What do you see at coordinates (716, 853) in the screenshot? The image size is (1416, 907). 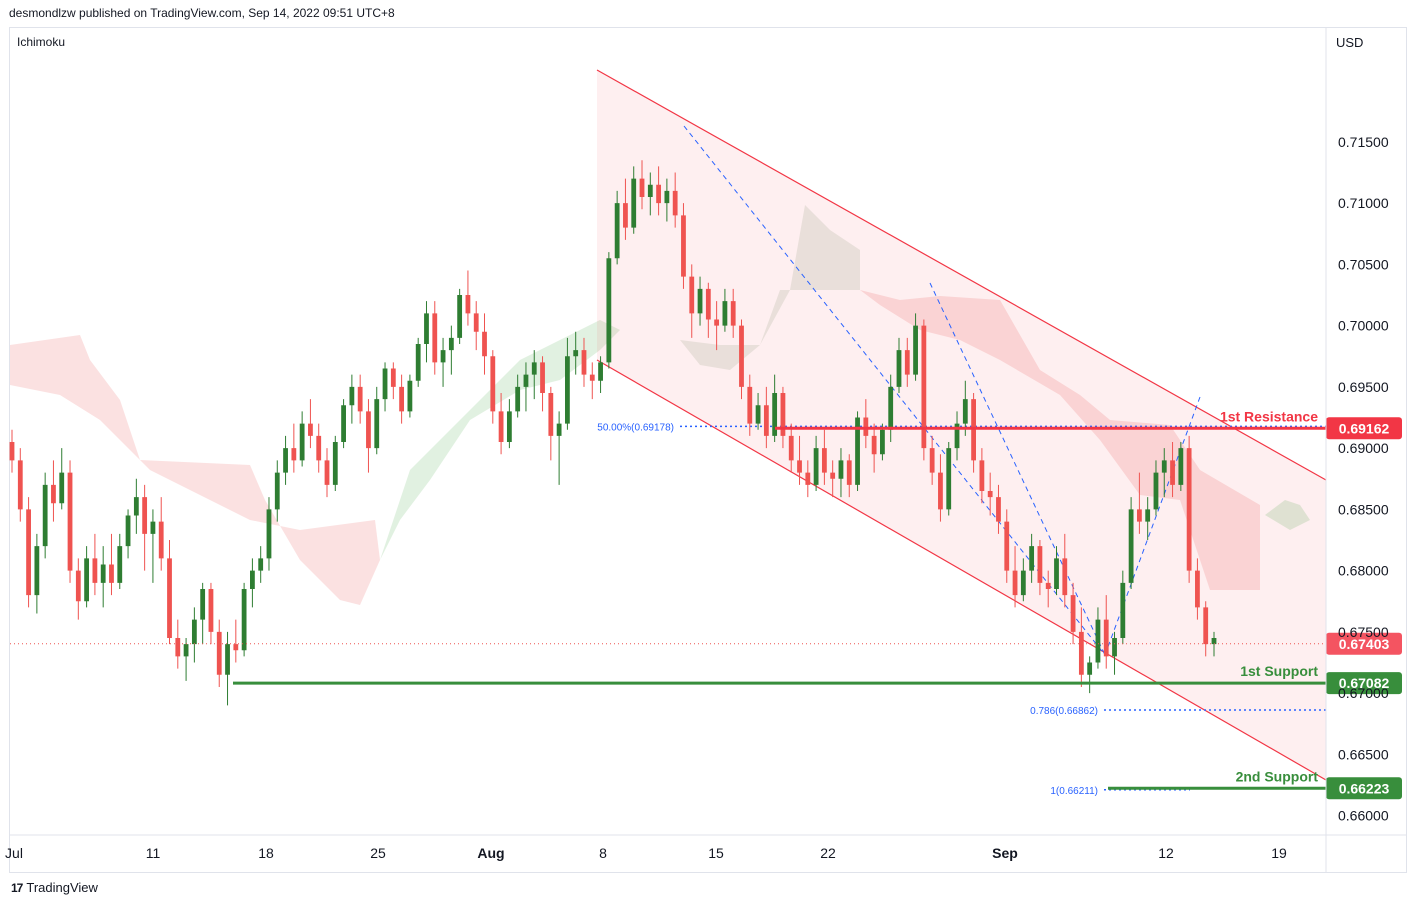 I see `x-tick-label: 15` at bounding box center [716, 853].